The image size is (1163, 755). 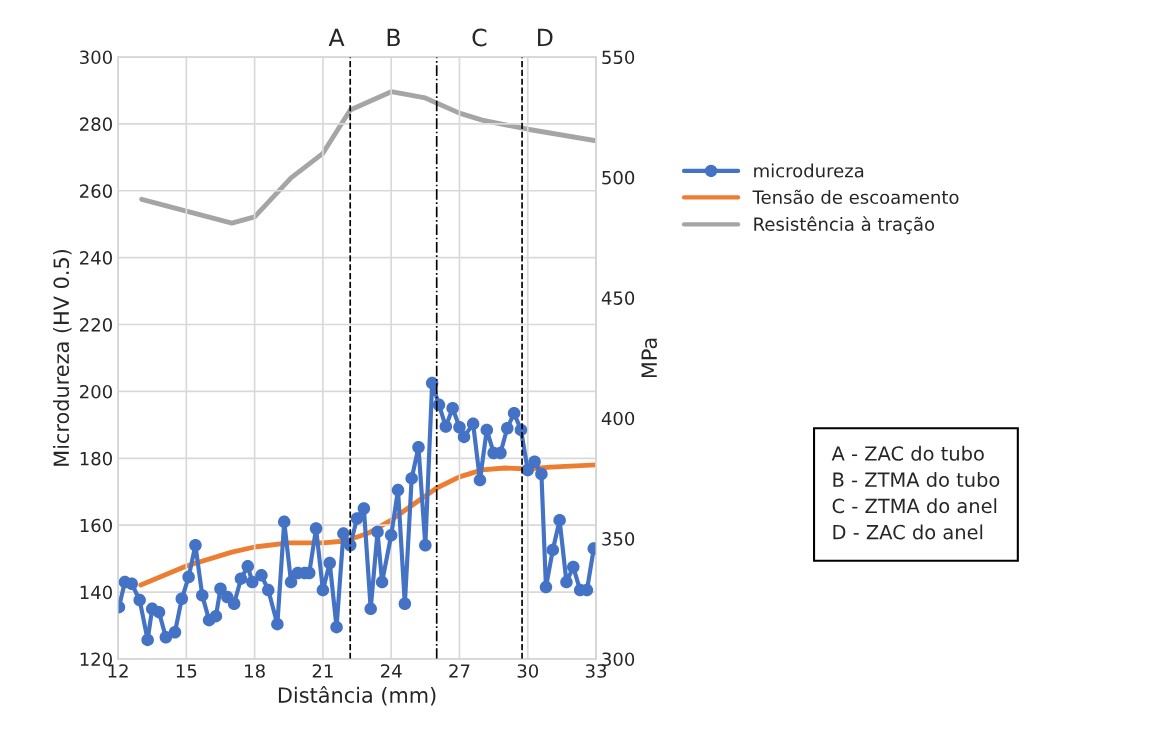 I want to click on x-tick-label: 33, so click(x=596, y=671).